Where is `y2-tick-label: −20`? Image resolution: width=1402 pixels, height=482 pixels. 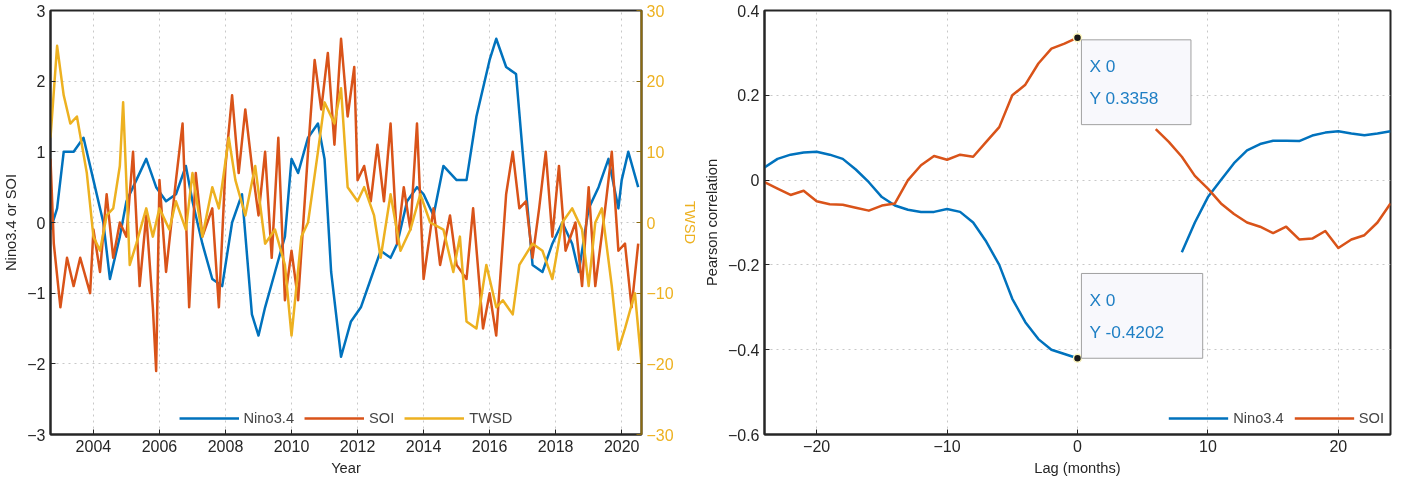
y2-tick-label: −20 is located at coordinates (660, 364).